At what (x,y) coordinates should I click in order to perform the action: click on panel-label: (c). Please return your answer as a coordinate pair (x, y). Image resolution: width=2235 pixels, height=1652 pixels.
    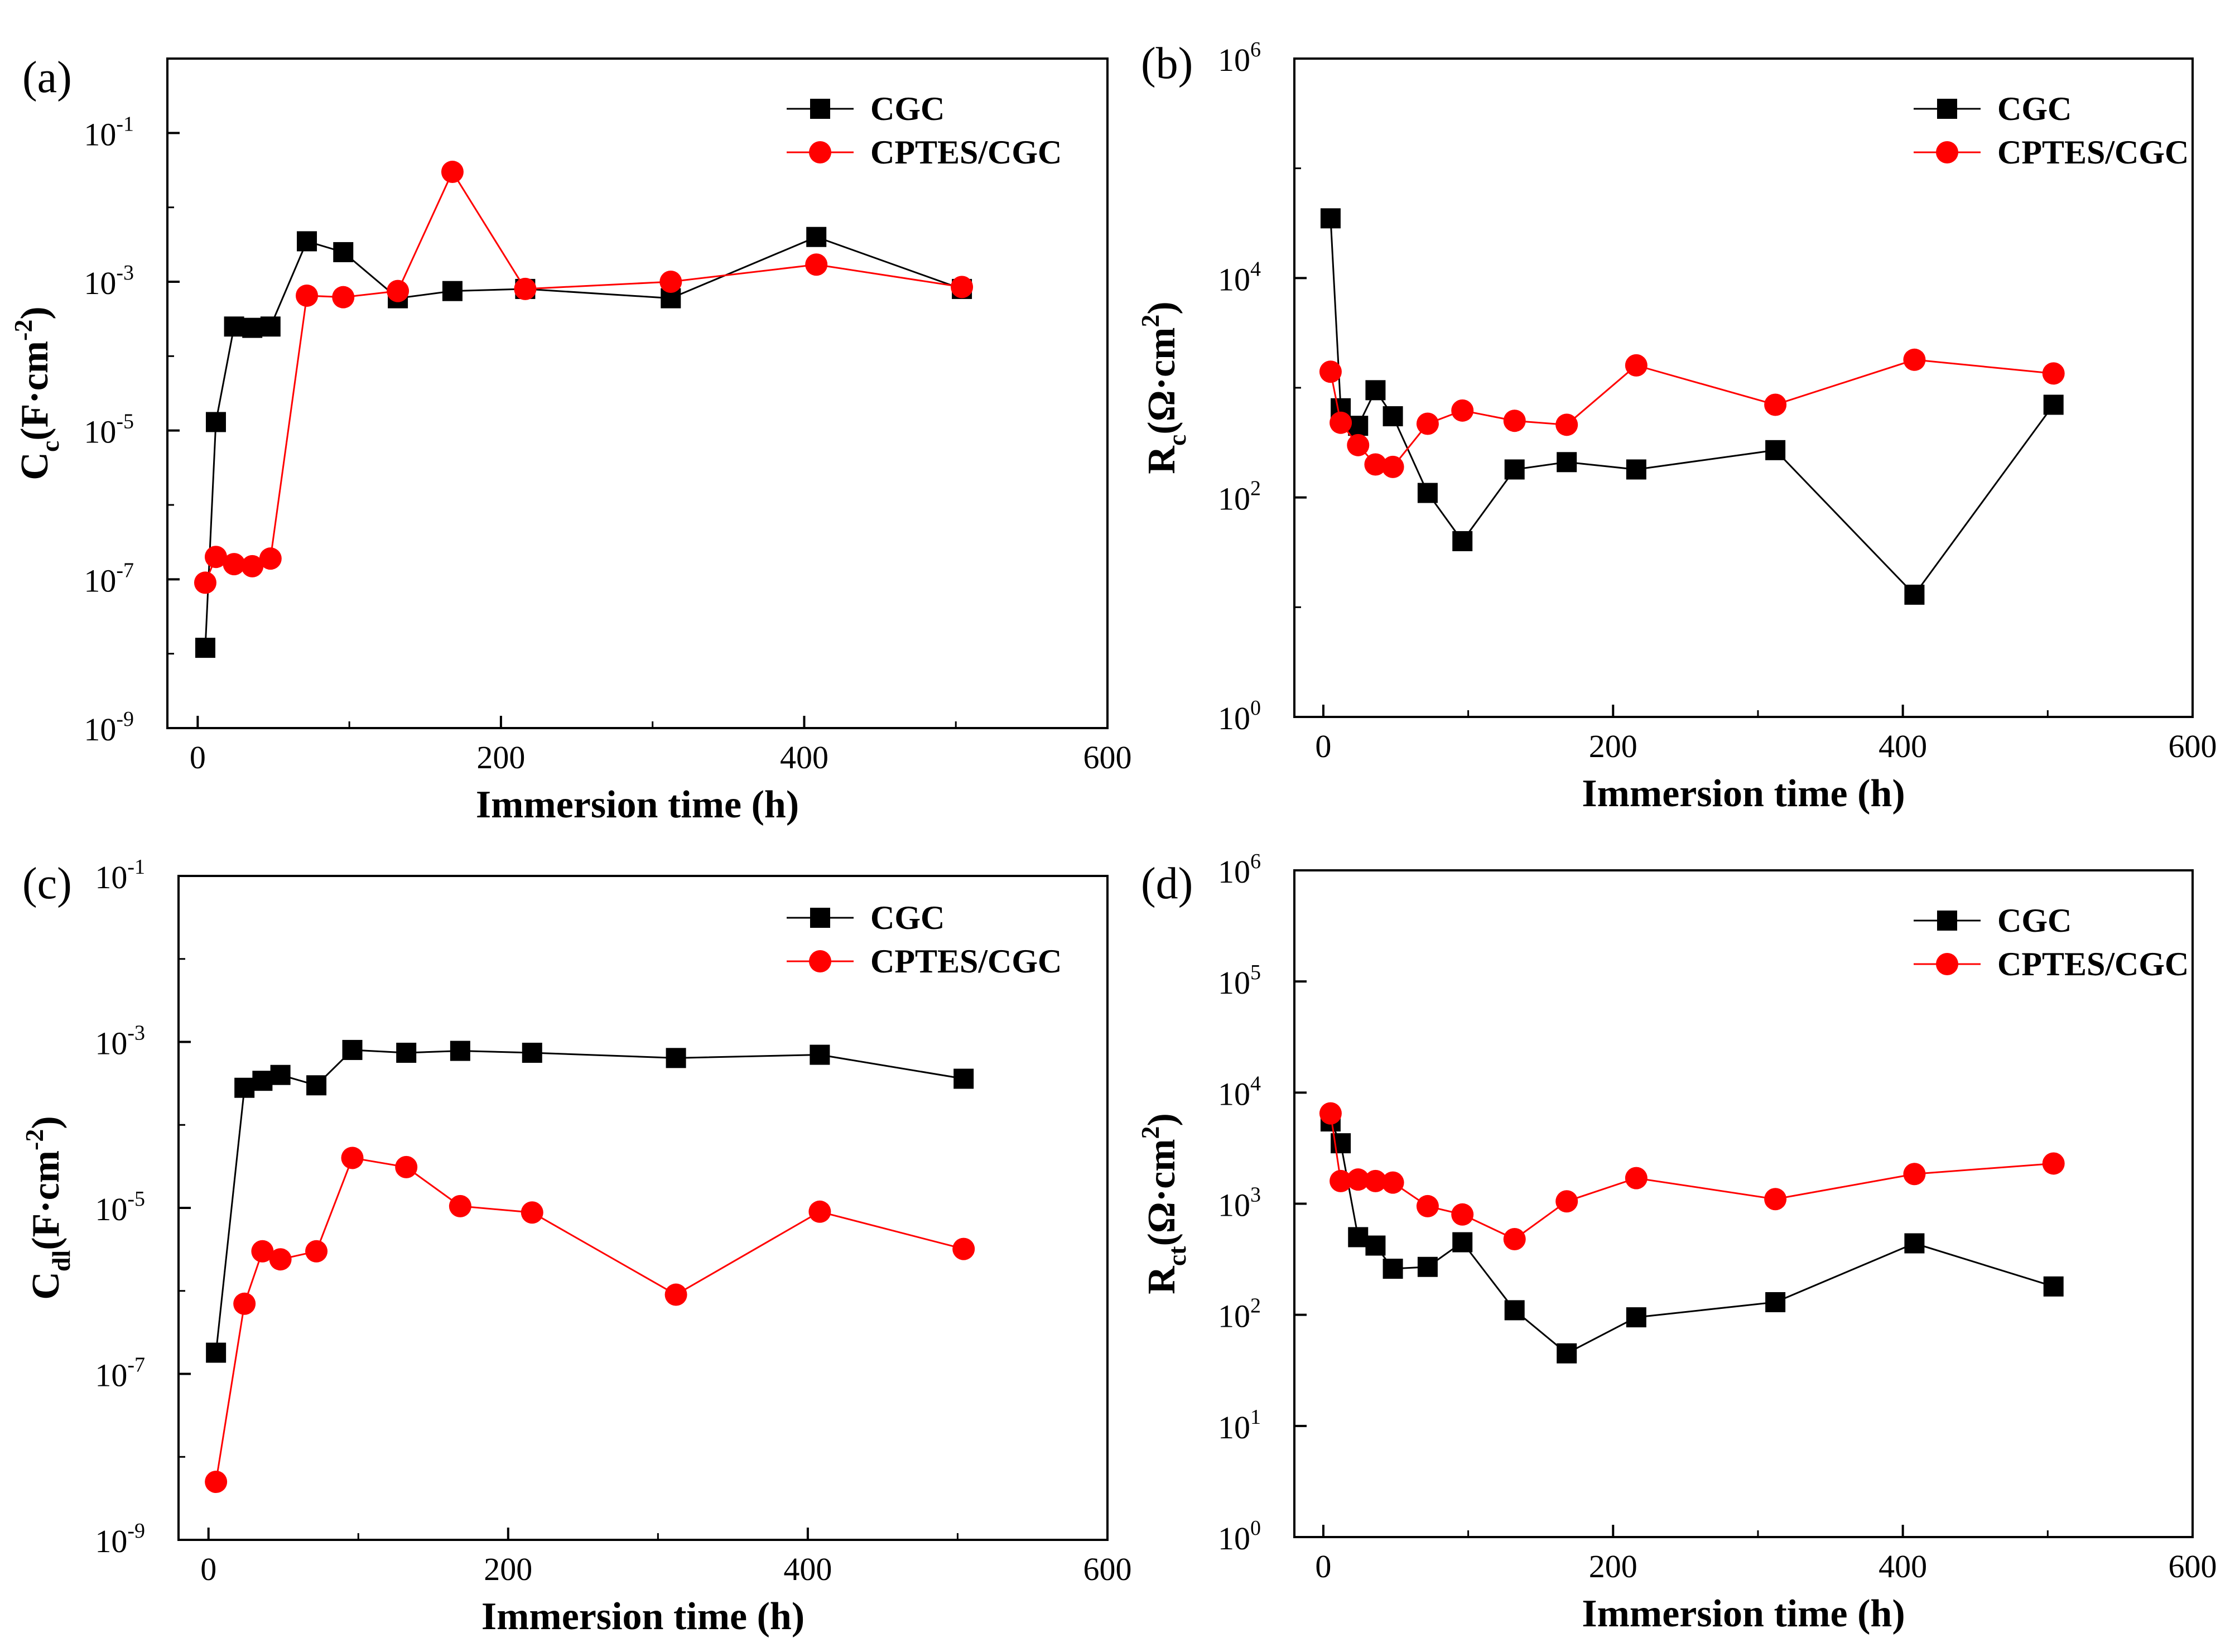
    Looking at the image, I should click on (47, 884).